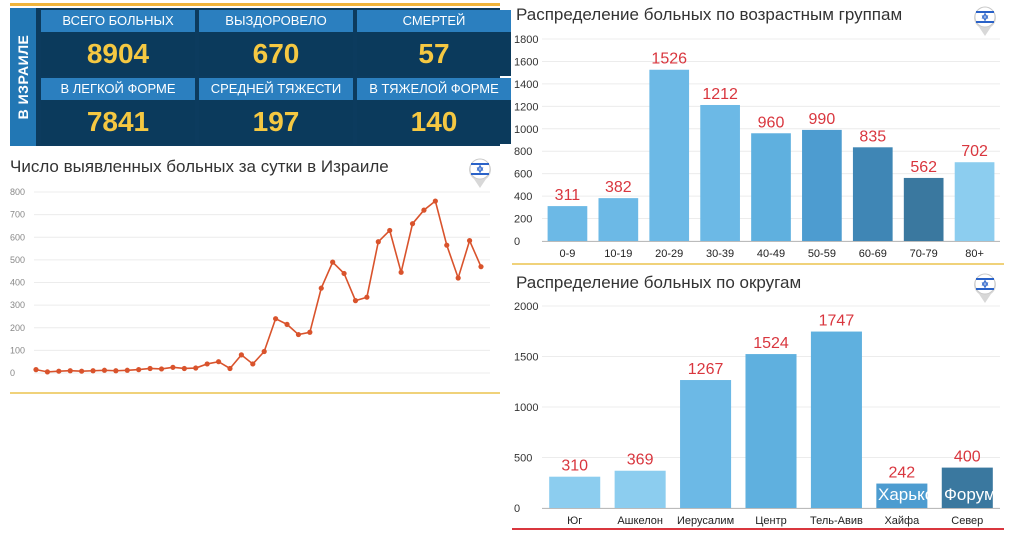  What do you see at coordinates (526, 40) in the screenshot?
I see `y-tick-label: 1800` at bounding box center [526, 40].